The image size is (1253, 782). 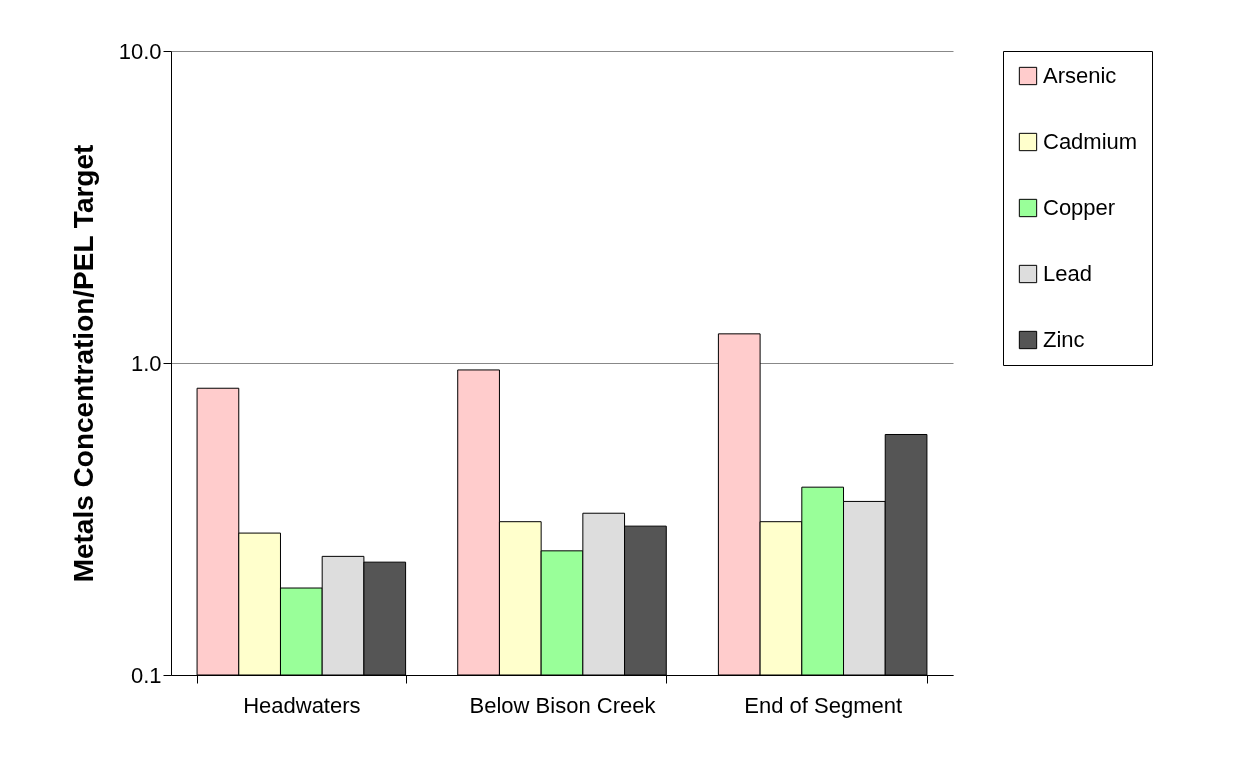 What do you see at coordinates (1079, 207) in the screenshot?
I see `legend-label: Copper` at bounding box center [1079, 207].